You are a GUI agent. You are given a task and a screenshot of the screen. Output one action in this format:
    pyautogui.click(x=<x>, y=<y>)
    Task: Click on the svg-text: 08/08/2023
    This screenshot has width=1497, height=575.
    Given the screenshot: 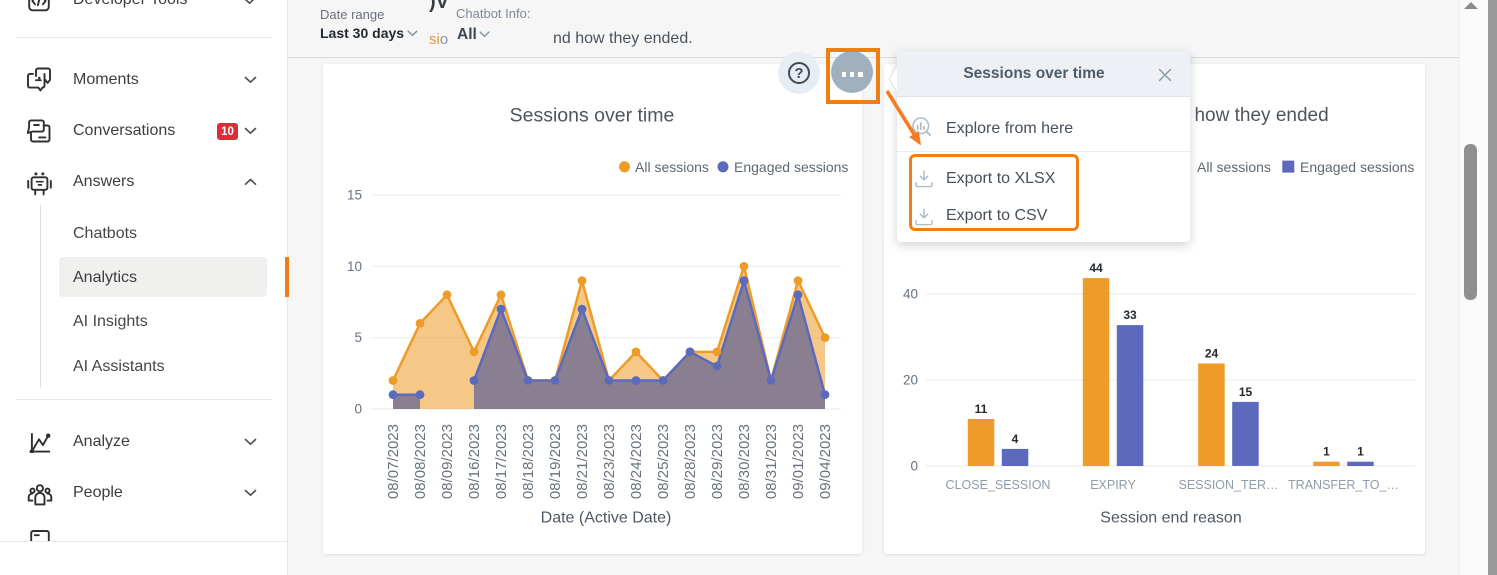 What is the action you would take?
    pyautogui.click(x=420, y=461)
    